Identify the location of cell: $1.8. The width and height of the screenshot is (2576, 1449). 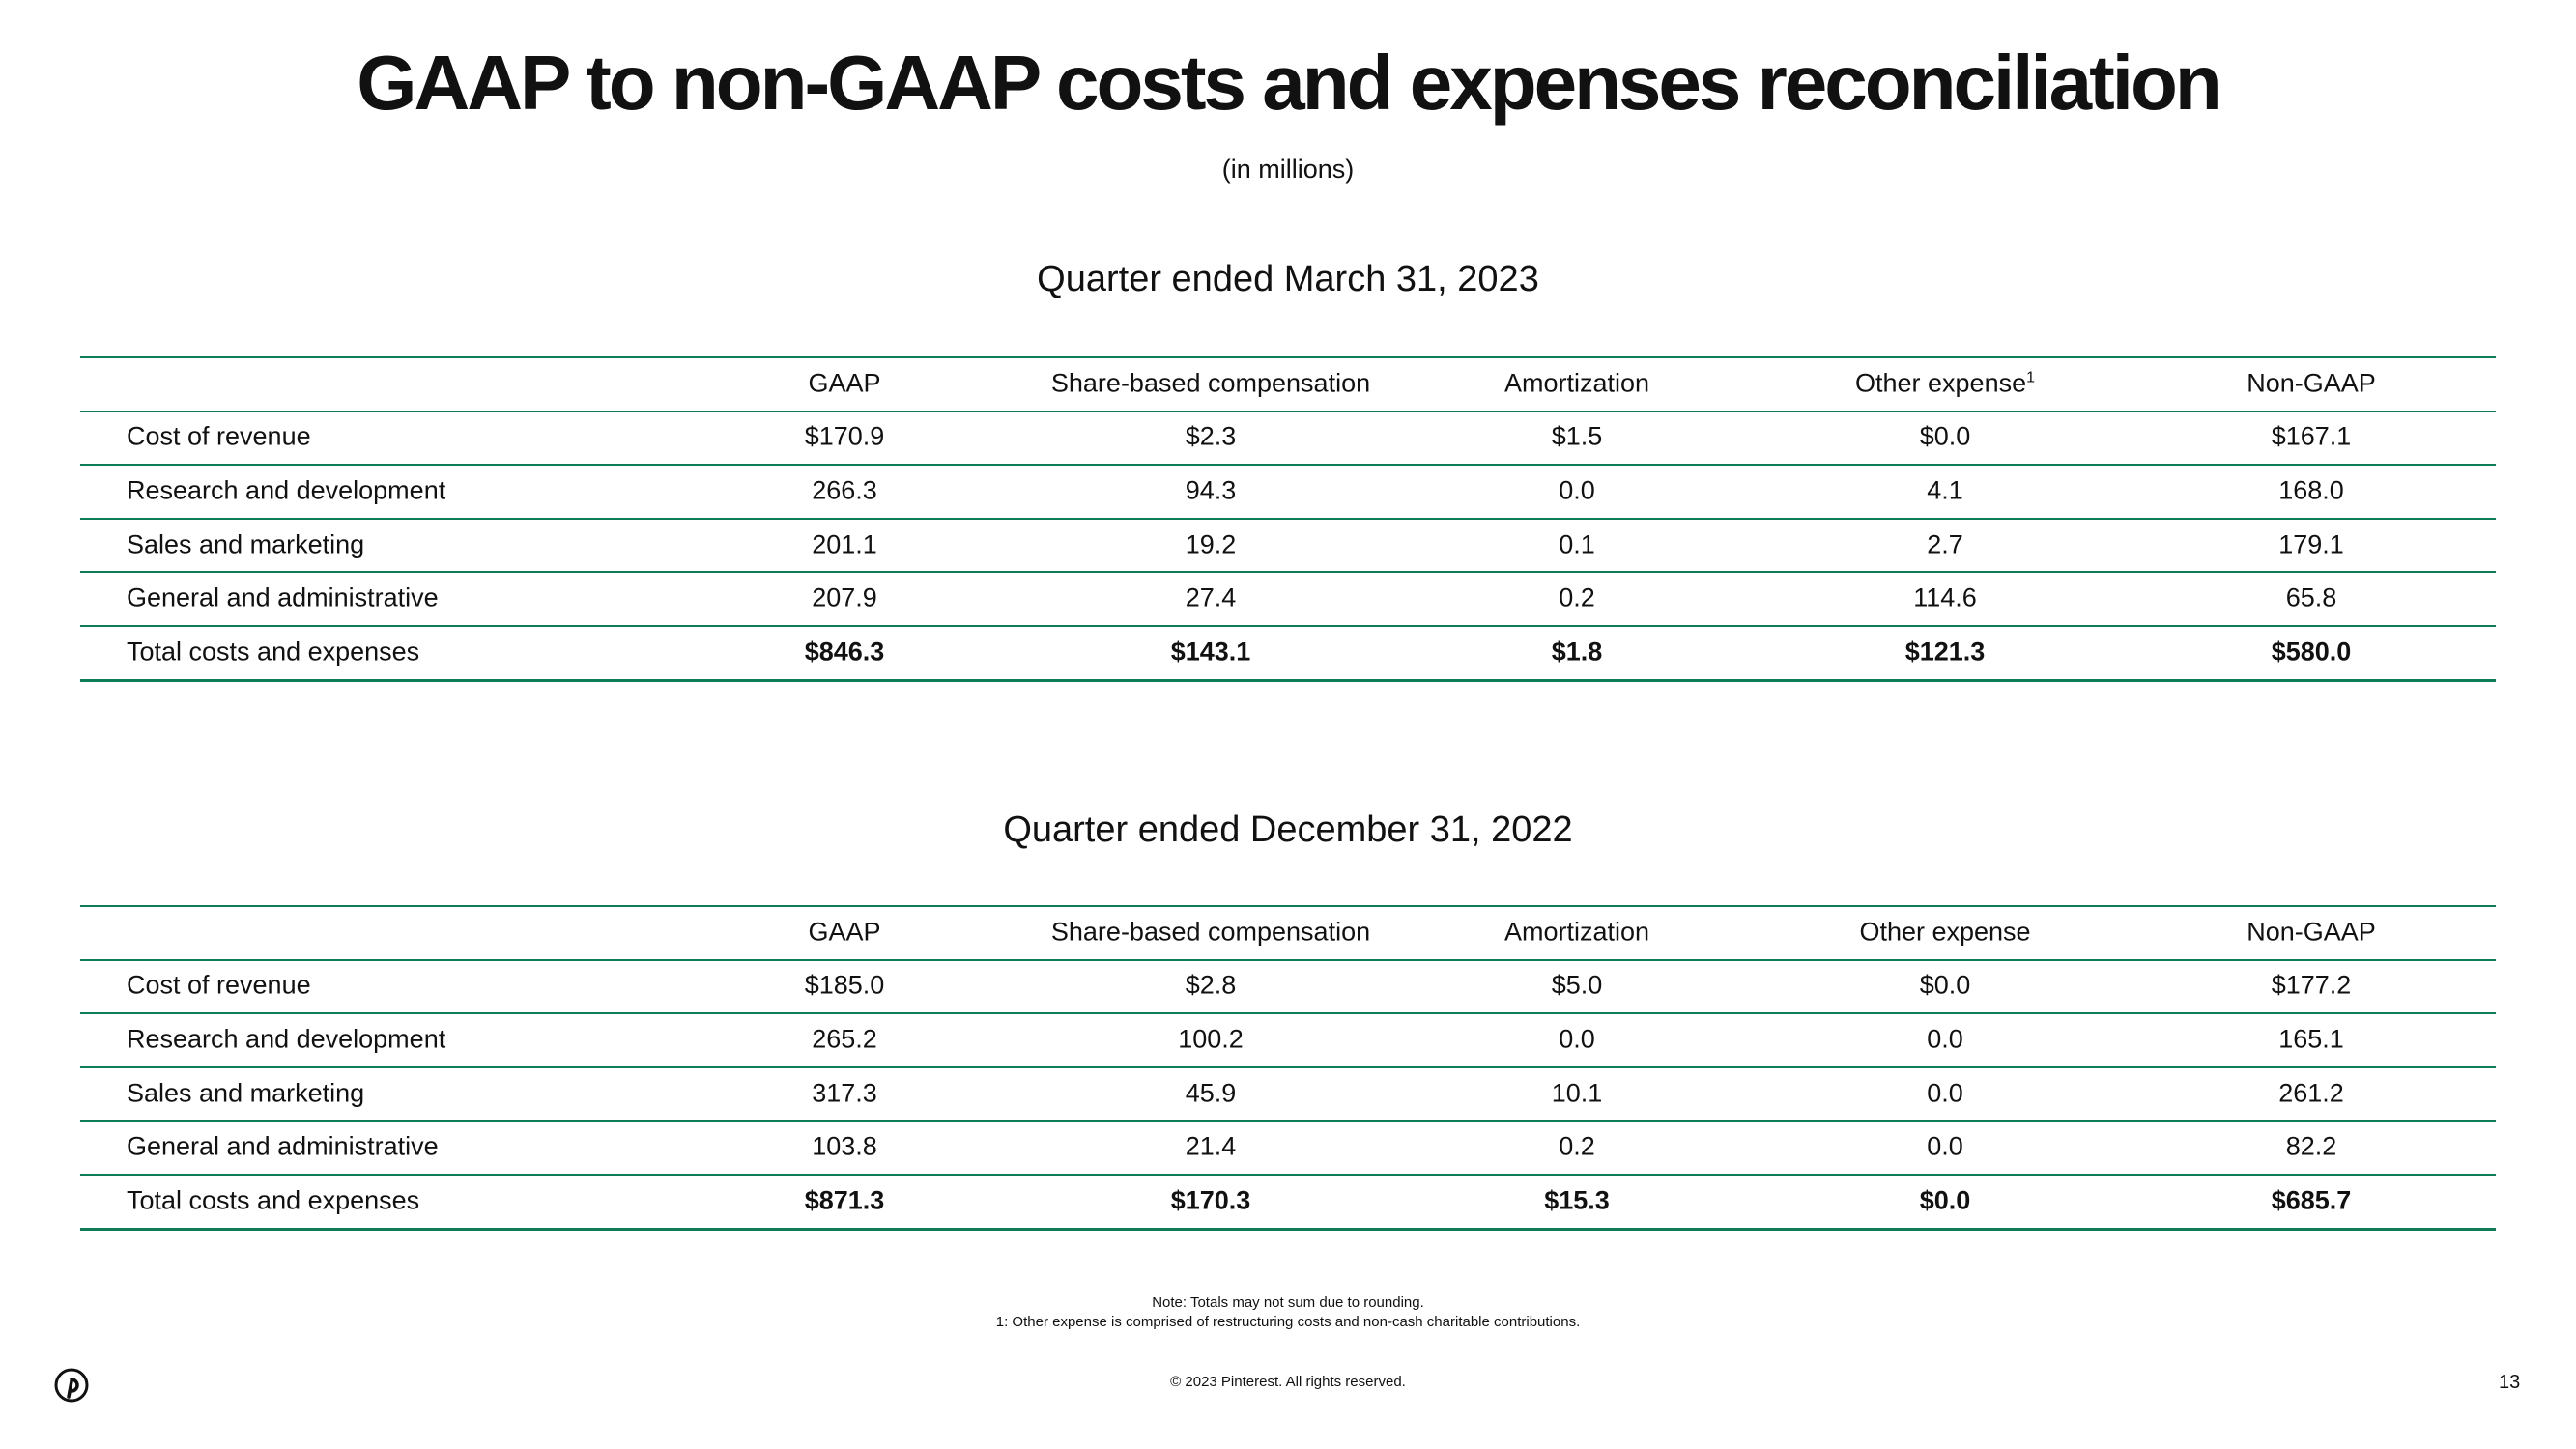
(1577, 652).